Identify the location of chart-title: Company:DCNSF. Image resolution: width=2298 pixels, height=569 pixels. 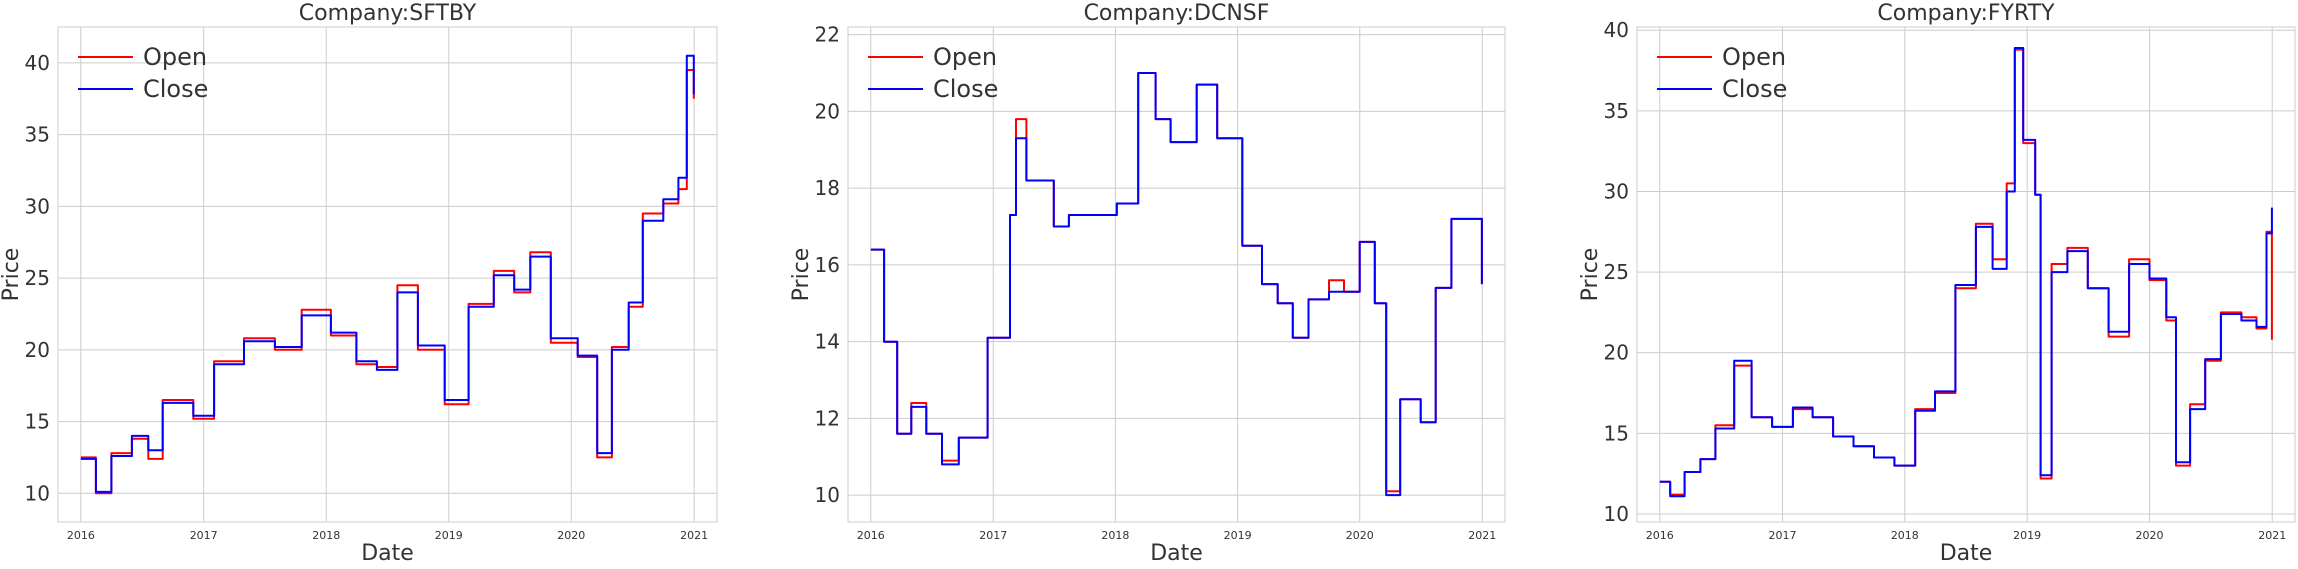
(1177, 13).